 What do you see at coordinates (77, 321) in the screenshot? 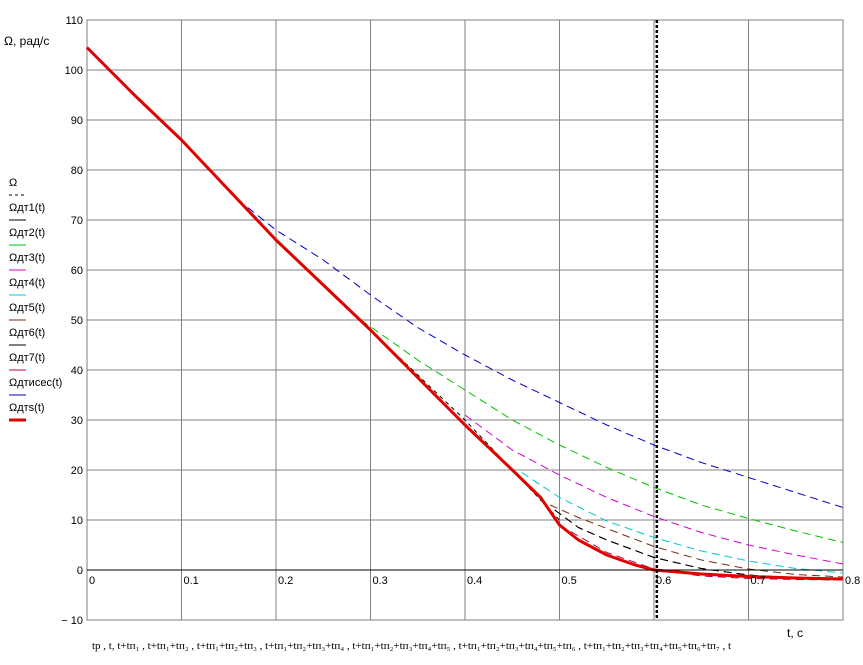
I see `y-tick-label: 50` at bounding box center [77, 321].